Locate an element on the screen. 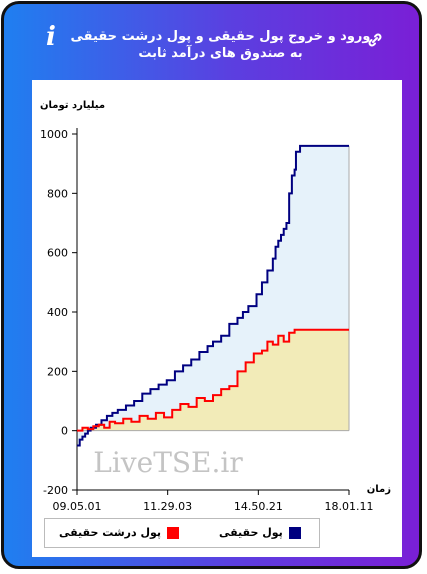  legend: پول حقیقی پول درشت حقیقی is located at coordinates (182, 533).